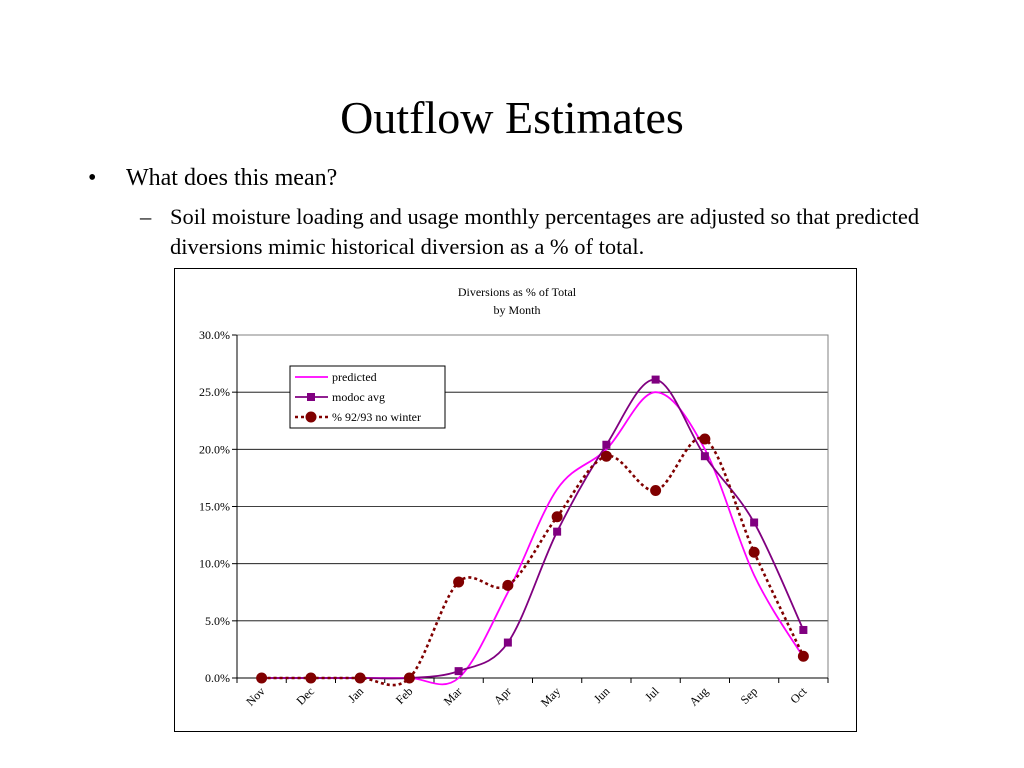  I want to click on x-tick-label: May, so click(550, 696).